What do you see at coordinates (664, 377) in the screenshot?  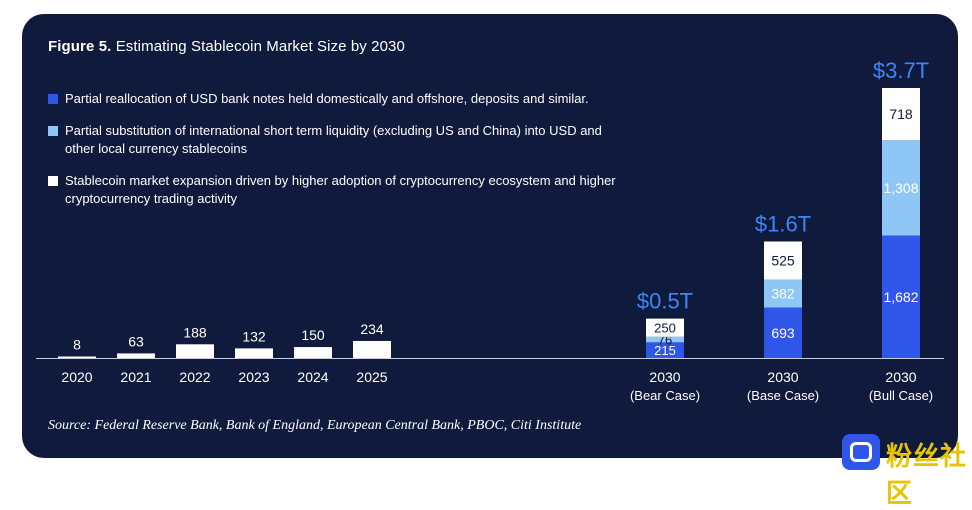 I see `tick-label-2030-bear: 2030` at bounding box center [664, 377].